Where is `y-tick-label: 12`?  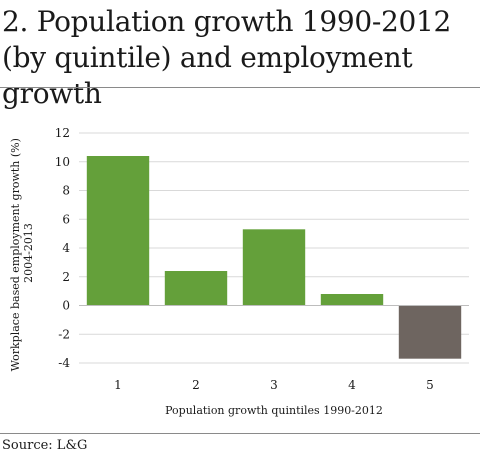 y-tick-label: 12 is located at coordinates (62, 133).